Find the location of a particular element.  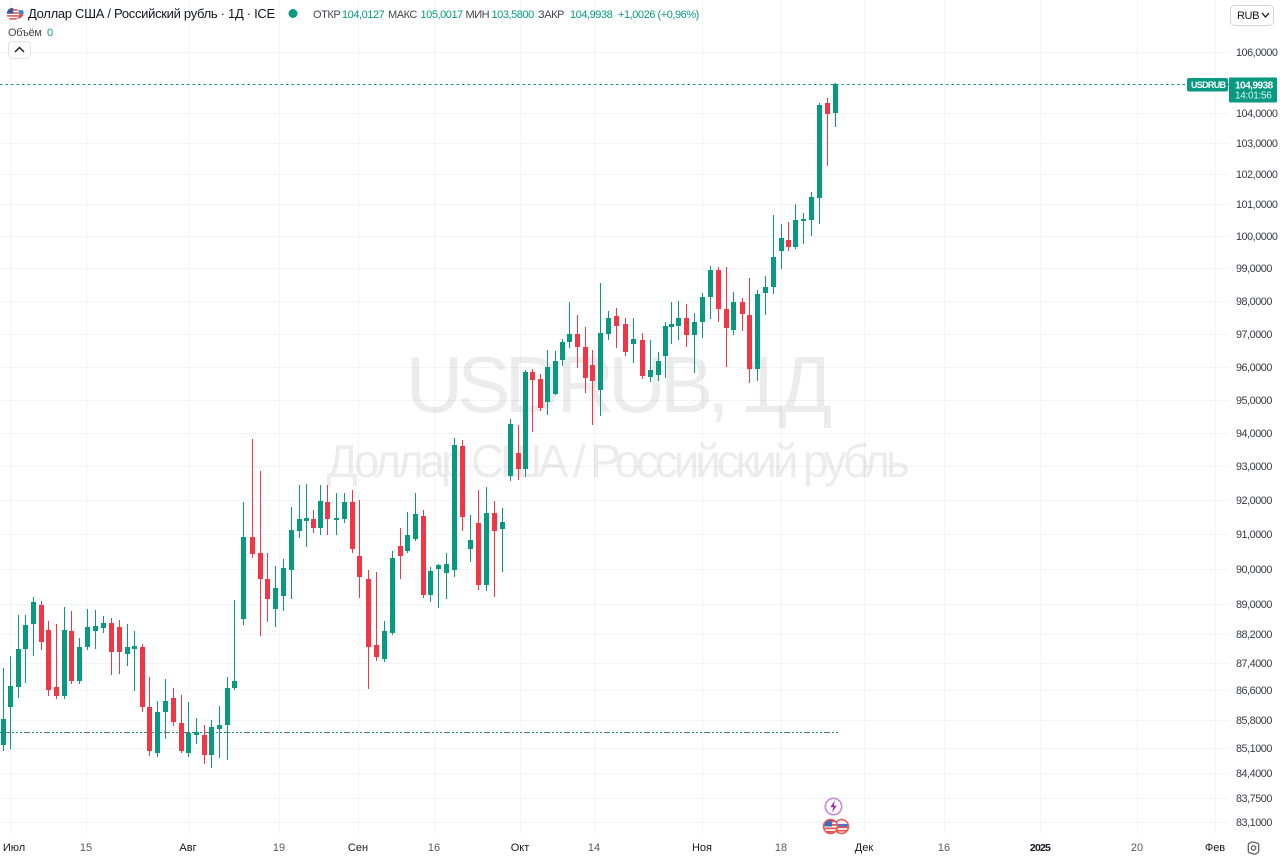

svg-text: 93,0000 is located at coordinates (1254, 467).